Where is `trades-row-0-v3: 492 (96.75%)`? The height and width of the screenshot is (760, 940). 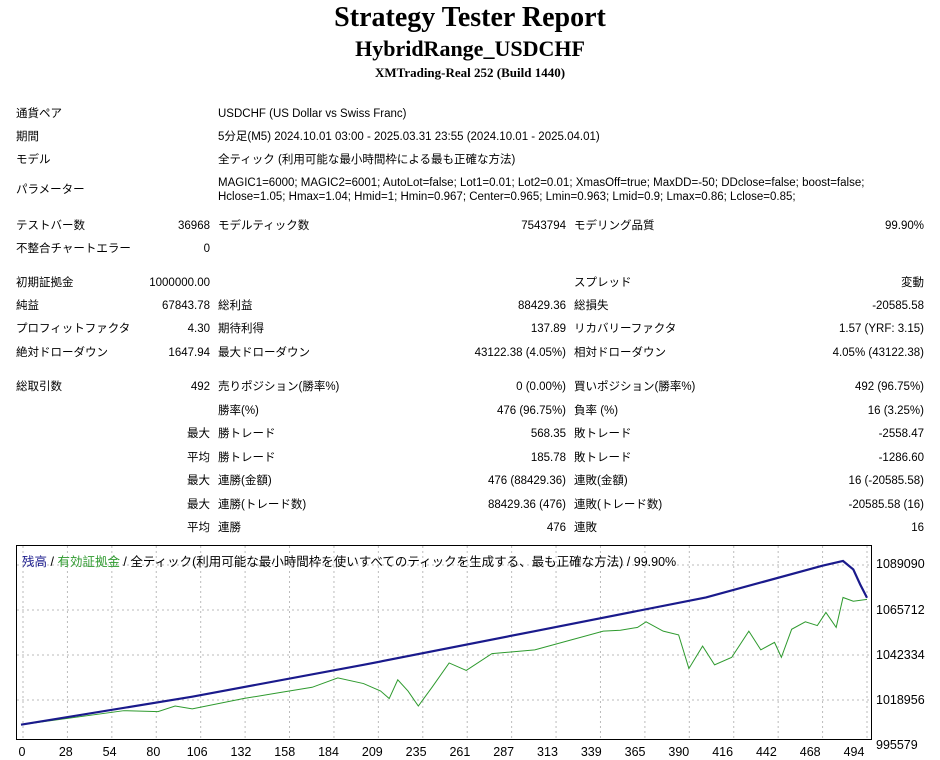
trades-row-0-v3: 492 (96.75%) is located at coordinates (889, 387).